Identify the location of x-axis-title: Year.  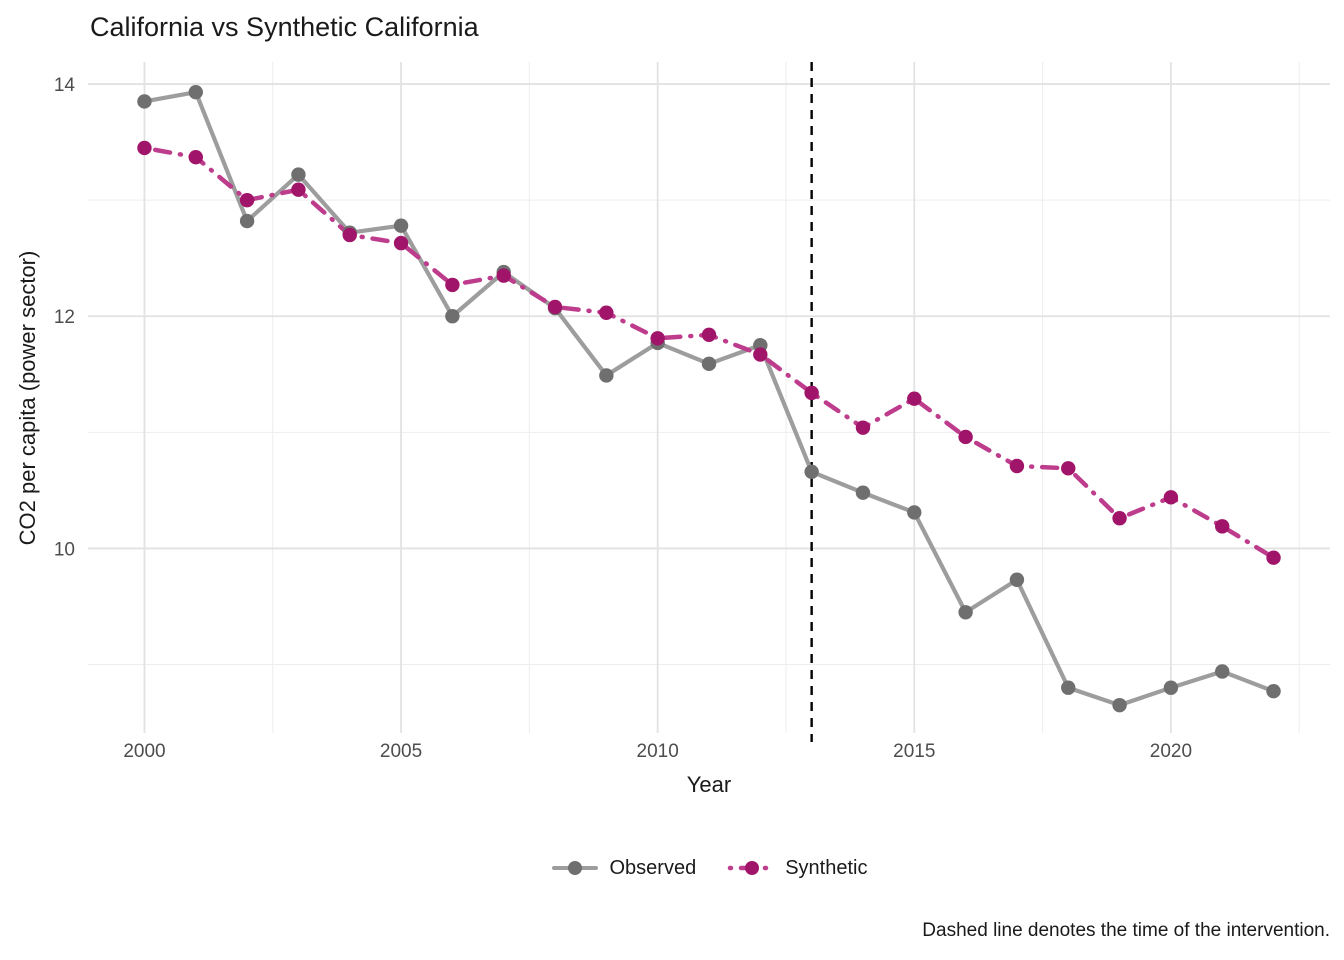
(709, 784).